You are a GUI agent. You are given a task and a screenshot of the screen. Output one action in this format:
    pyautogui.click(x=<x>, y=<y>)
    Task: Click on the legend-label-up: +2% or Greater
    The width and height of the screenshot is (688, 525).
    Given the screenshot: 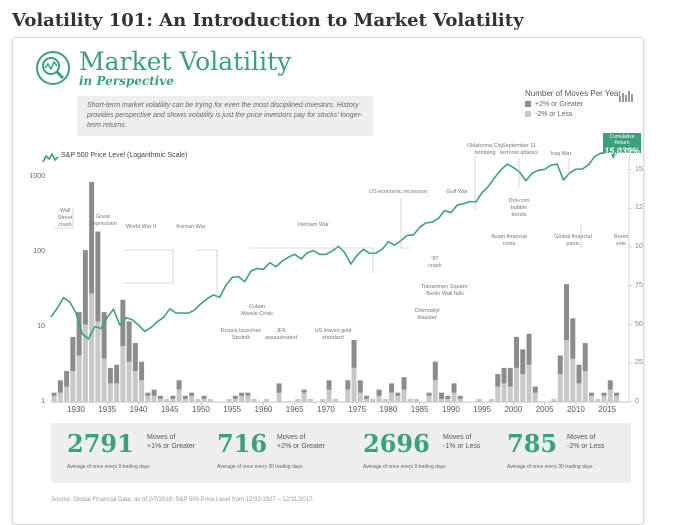 What is the action you would take?
    pyautogui.click(x=559, y=104)
    